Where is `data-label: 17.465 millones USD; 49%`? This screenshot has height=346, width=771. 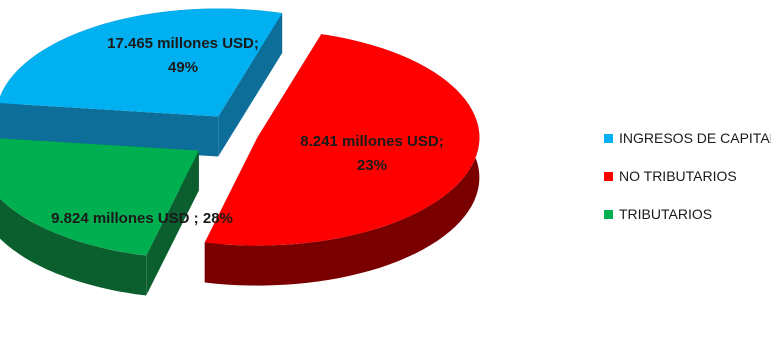
data-label: 17.465 millones USD; 49% is located at coordinates (183, 55).